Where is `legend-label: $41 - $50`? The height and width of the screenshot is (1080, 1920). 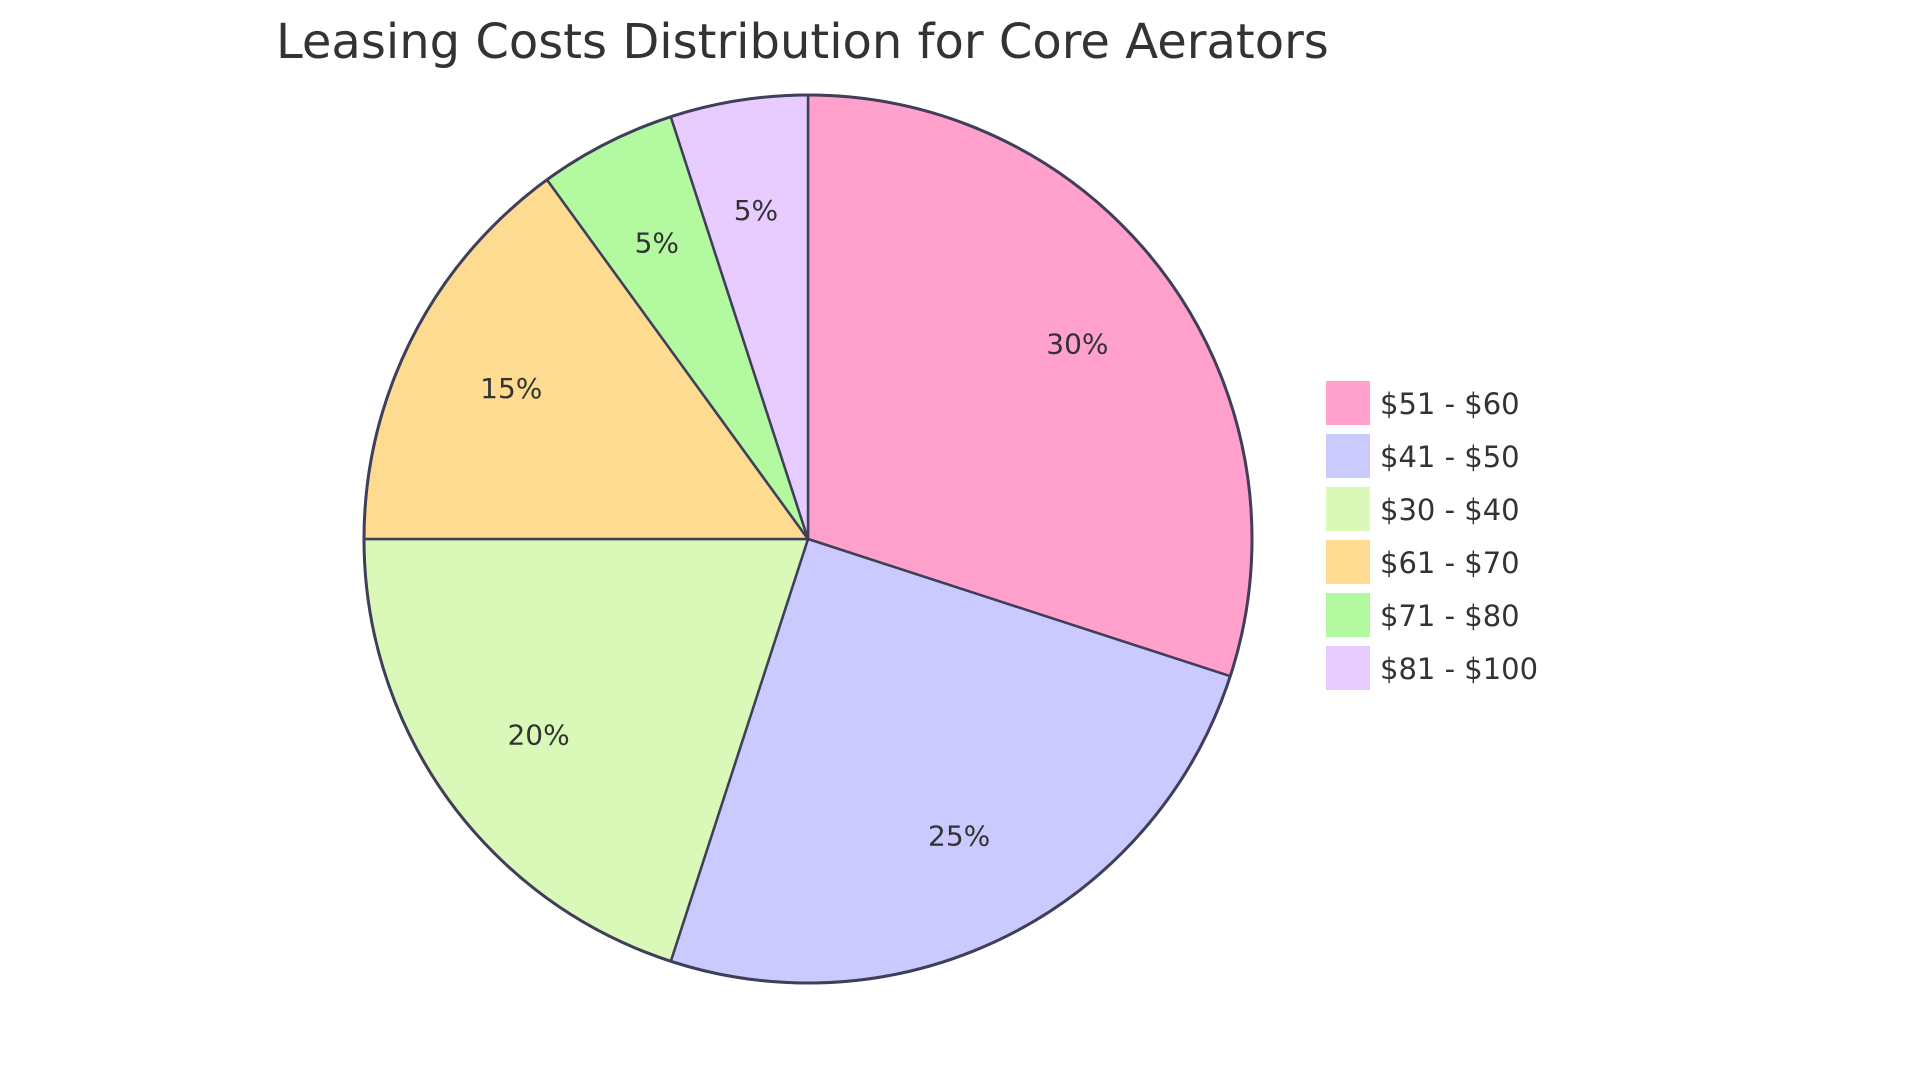 legend-label: $41 - $50 is located at coordinates (1450, 457).